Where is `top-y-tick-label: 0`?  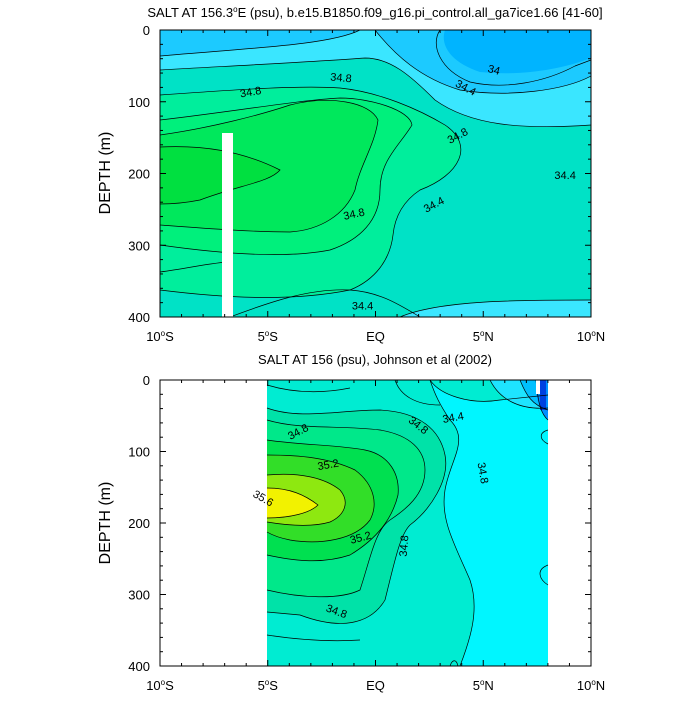 top-y-tick-label: 0 is located at coordinates (146, 30).